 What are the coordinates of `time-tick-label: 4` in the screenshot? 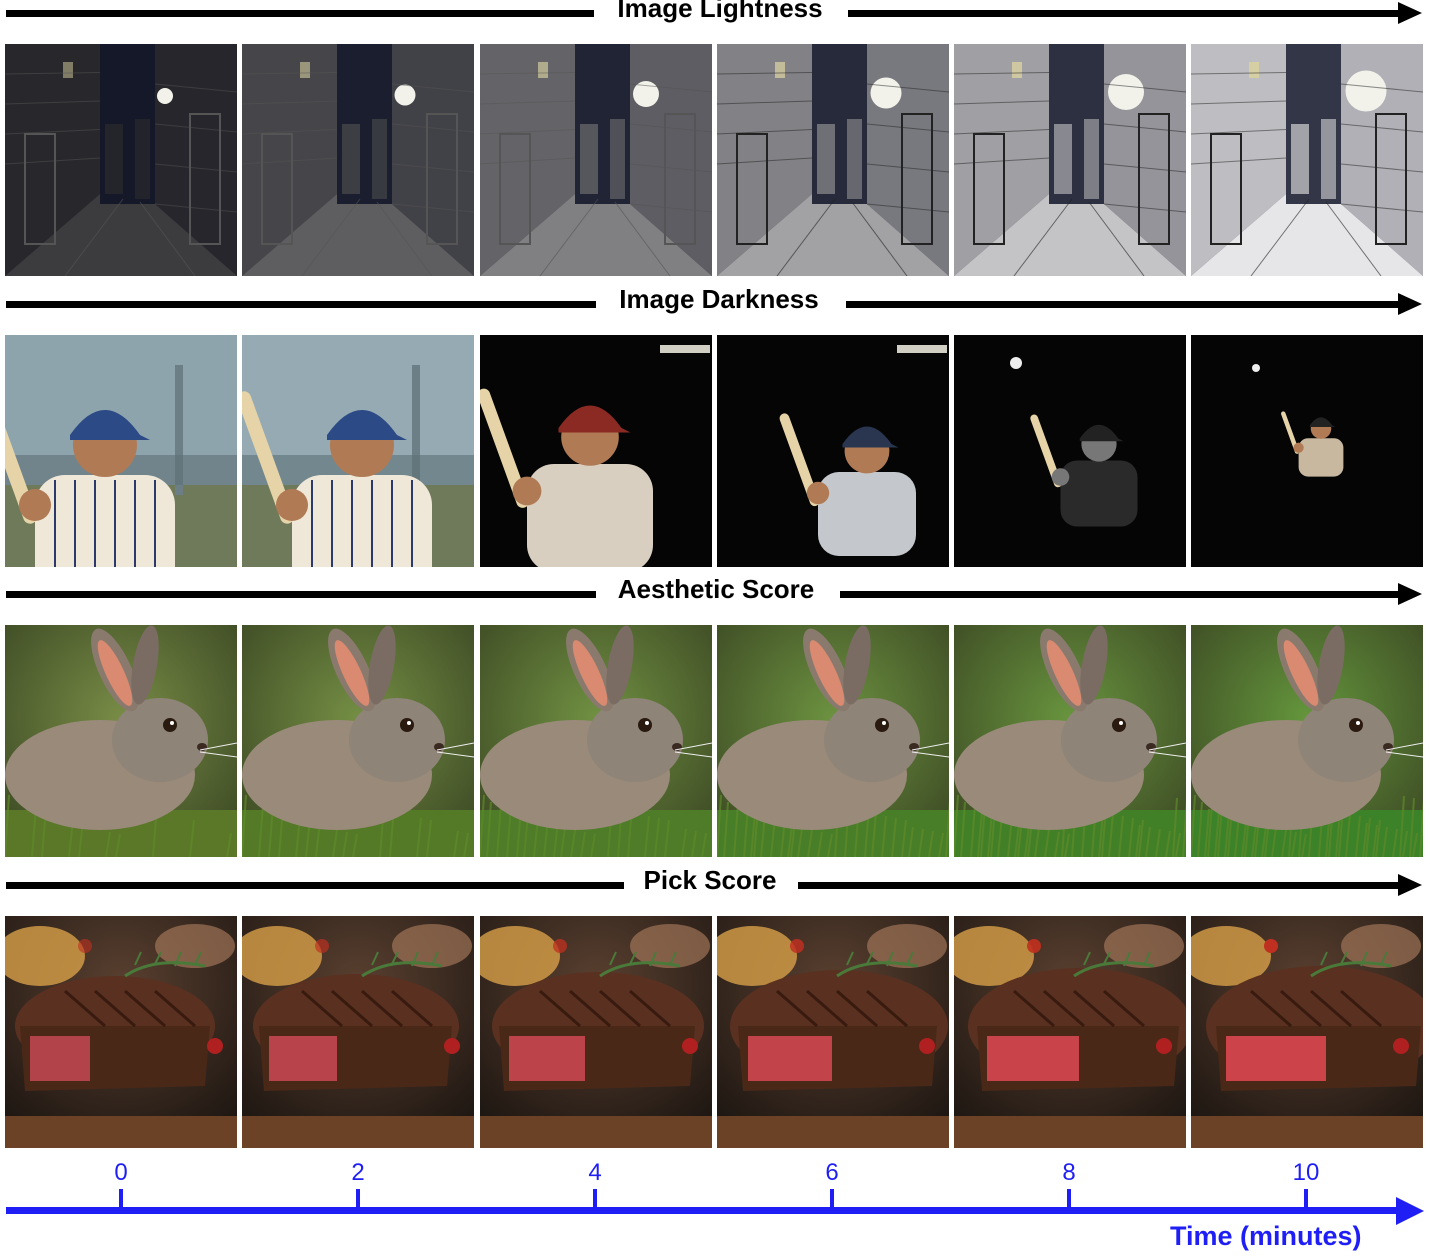 It's located at (595, 1172).